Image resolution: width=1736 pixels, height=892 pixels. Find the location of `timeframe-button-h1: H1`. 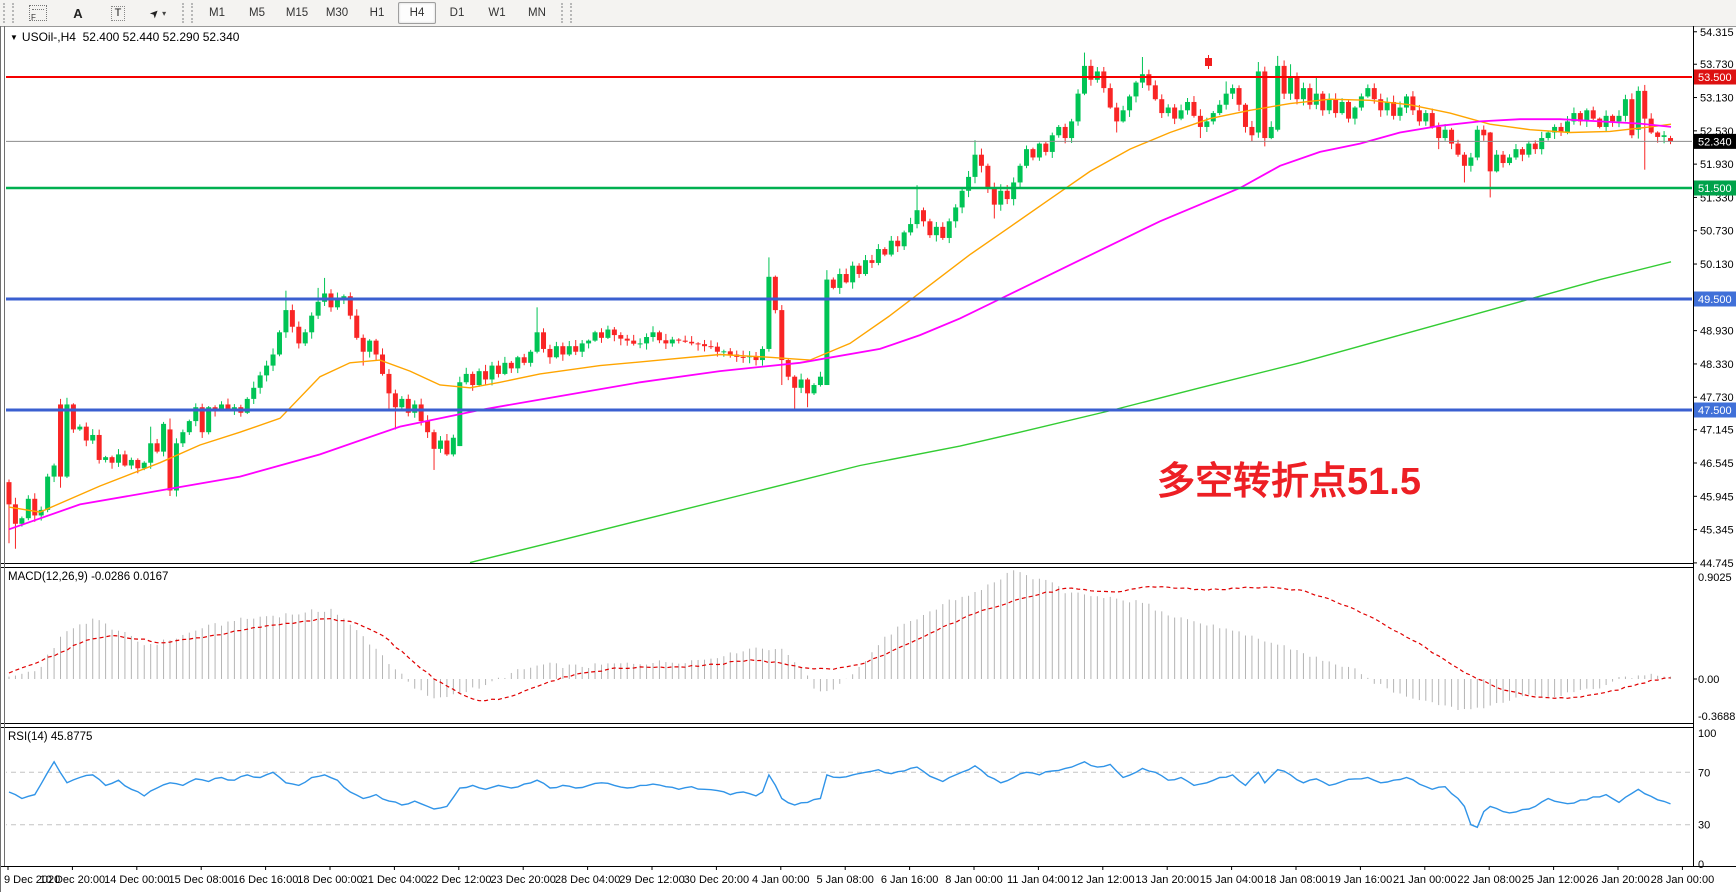

timeframe-button-h1: H1 is located at coordinates (377, 13).